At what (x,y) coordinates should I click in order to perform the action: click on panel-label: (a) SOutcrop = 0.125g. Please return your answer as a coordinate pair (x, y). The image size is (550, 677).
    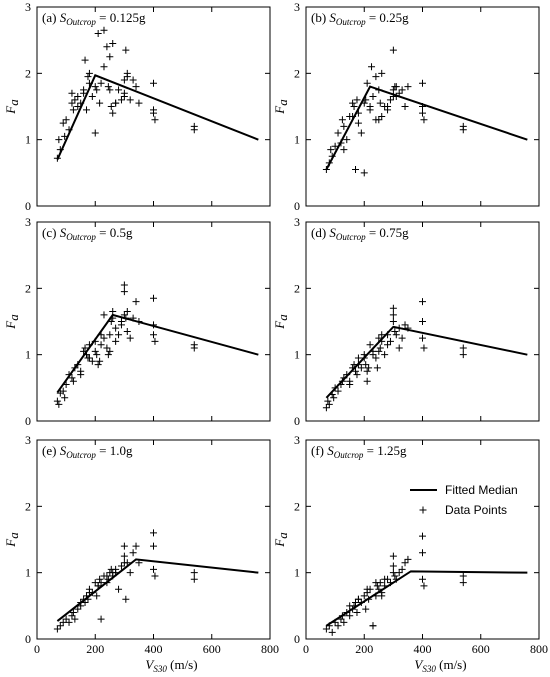
    Looking at the image, I should click on (94, 18).